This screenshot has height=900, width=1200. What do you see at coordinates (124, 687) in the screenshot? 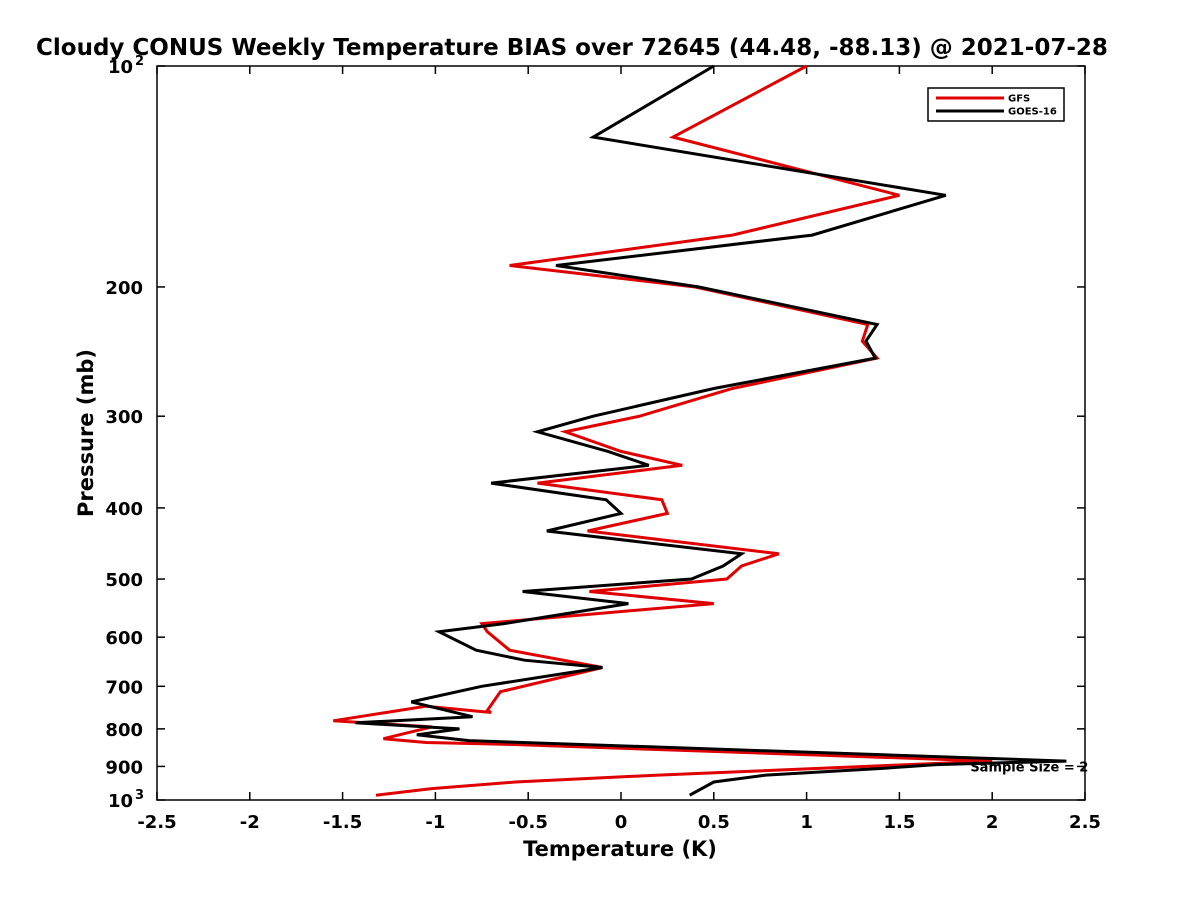
I see `y-tick-label: 700` at bounding box center [124, 687].